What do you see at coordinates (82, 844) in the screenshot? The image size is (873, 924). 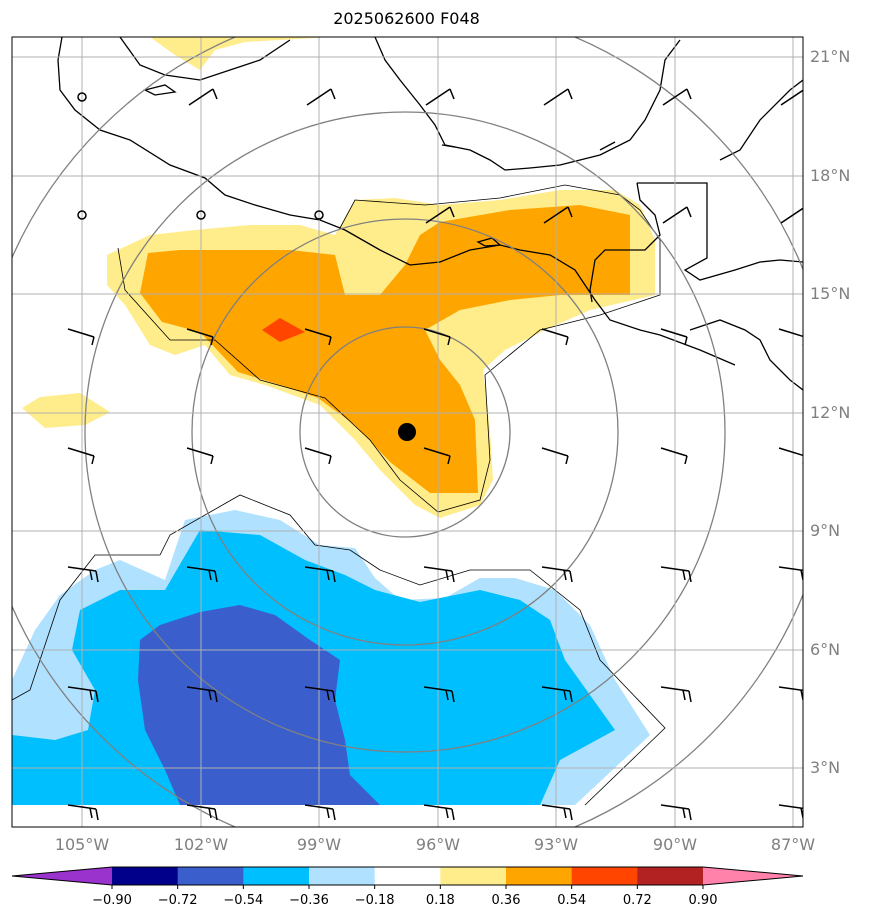 I see `lon-tick: 105°W` at bounding box center [82, 844].